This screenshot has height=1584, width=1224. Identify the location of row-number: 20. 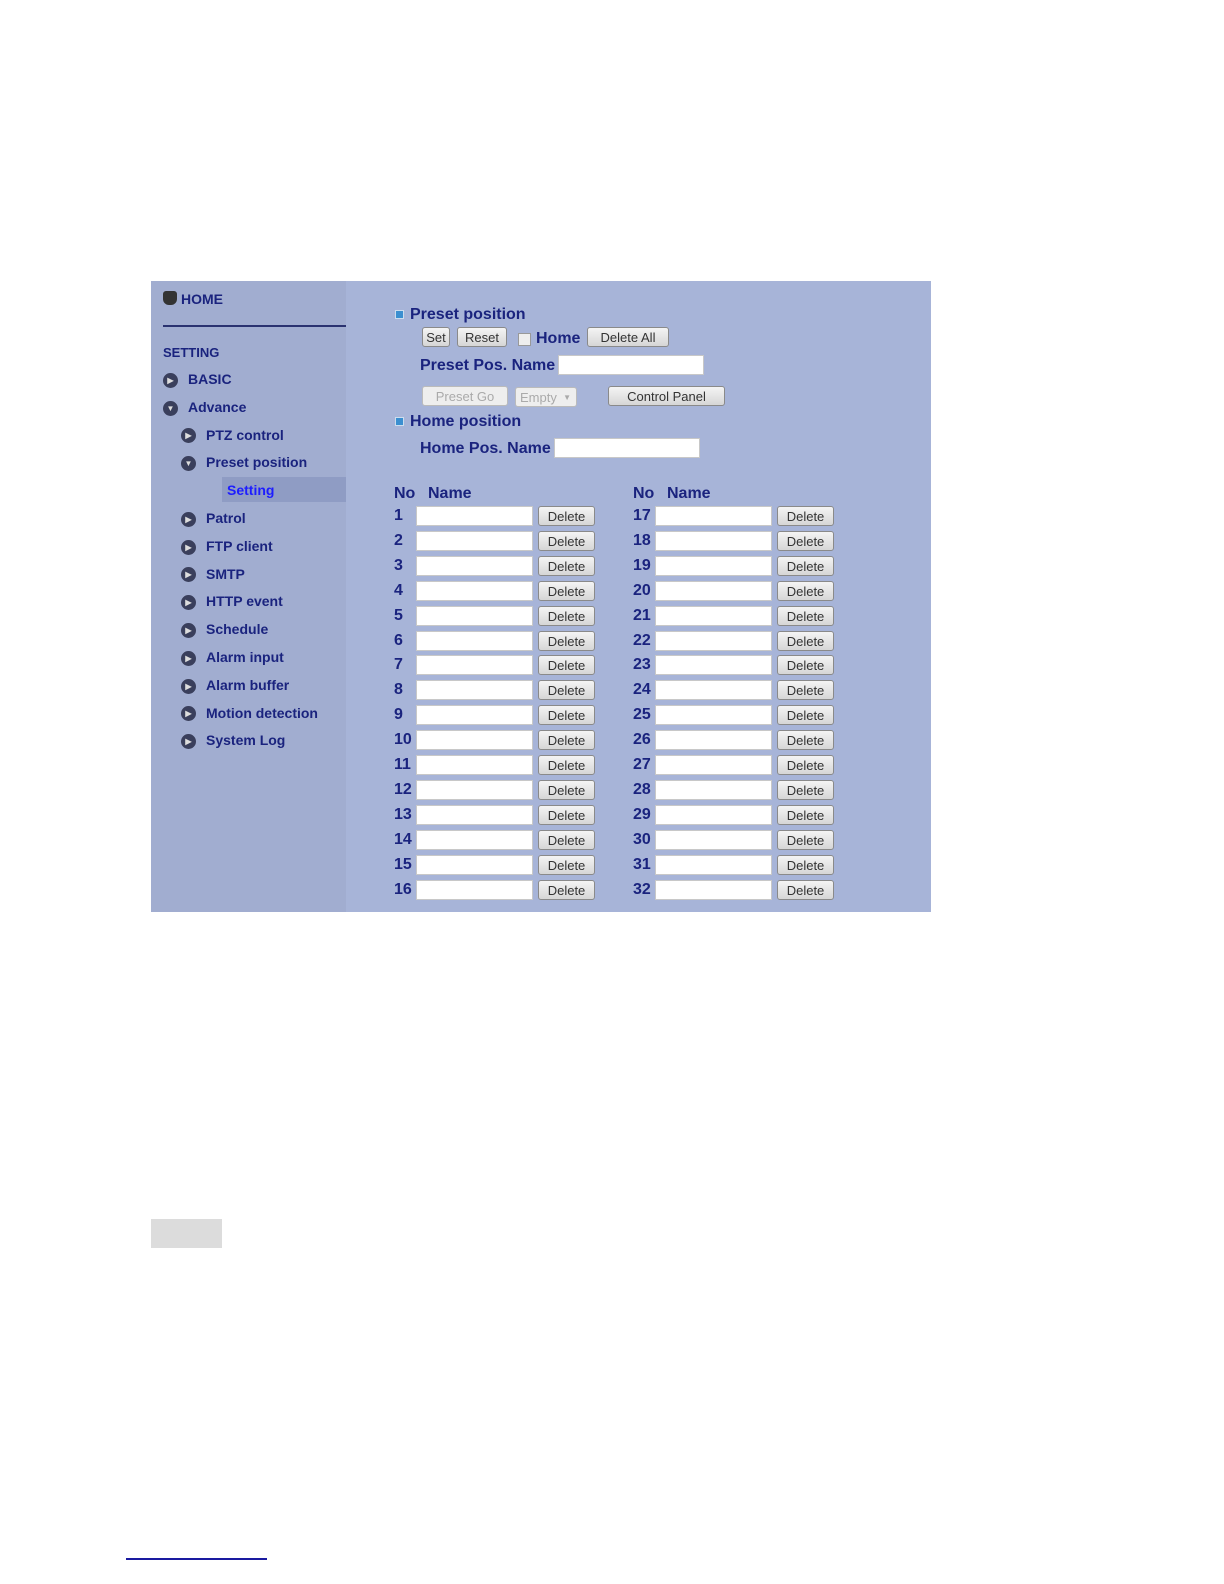
(642, 590).